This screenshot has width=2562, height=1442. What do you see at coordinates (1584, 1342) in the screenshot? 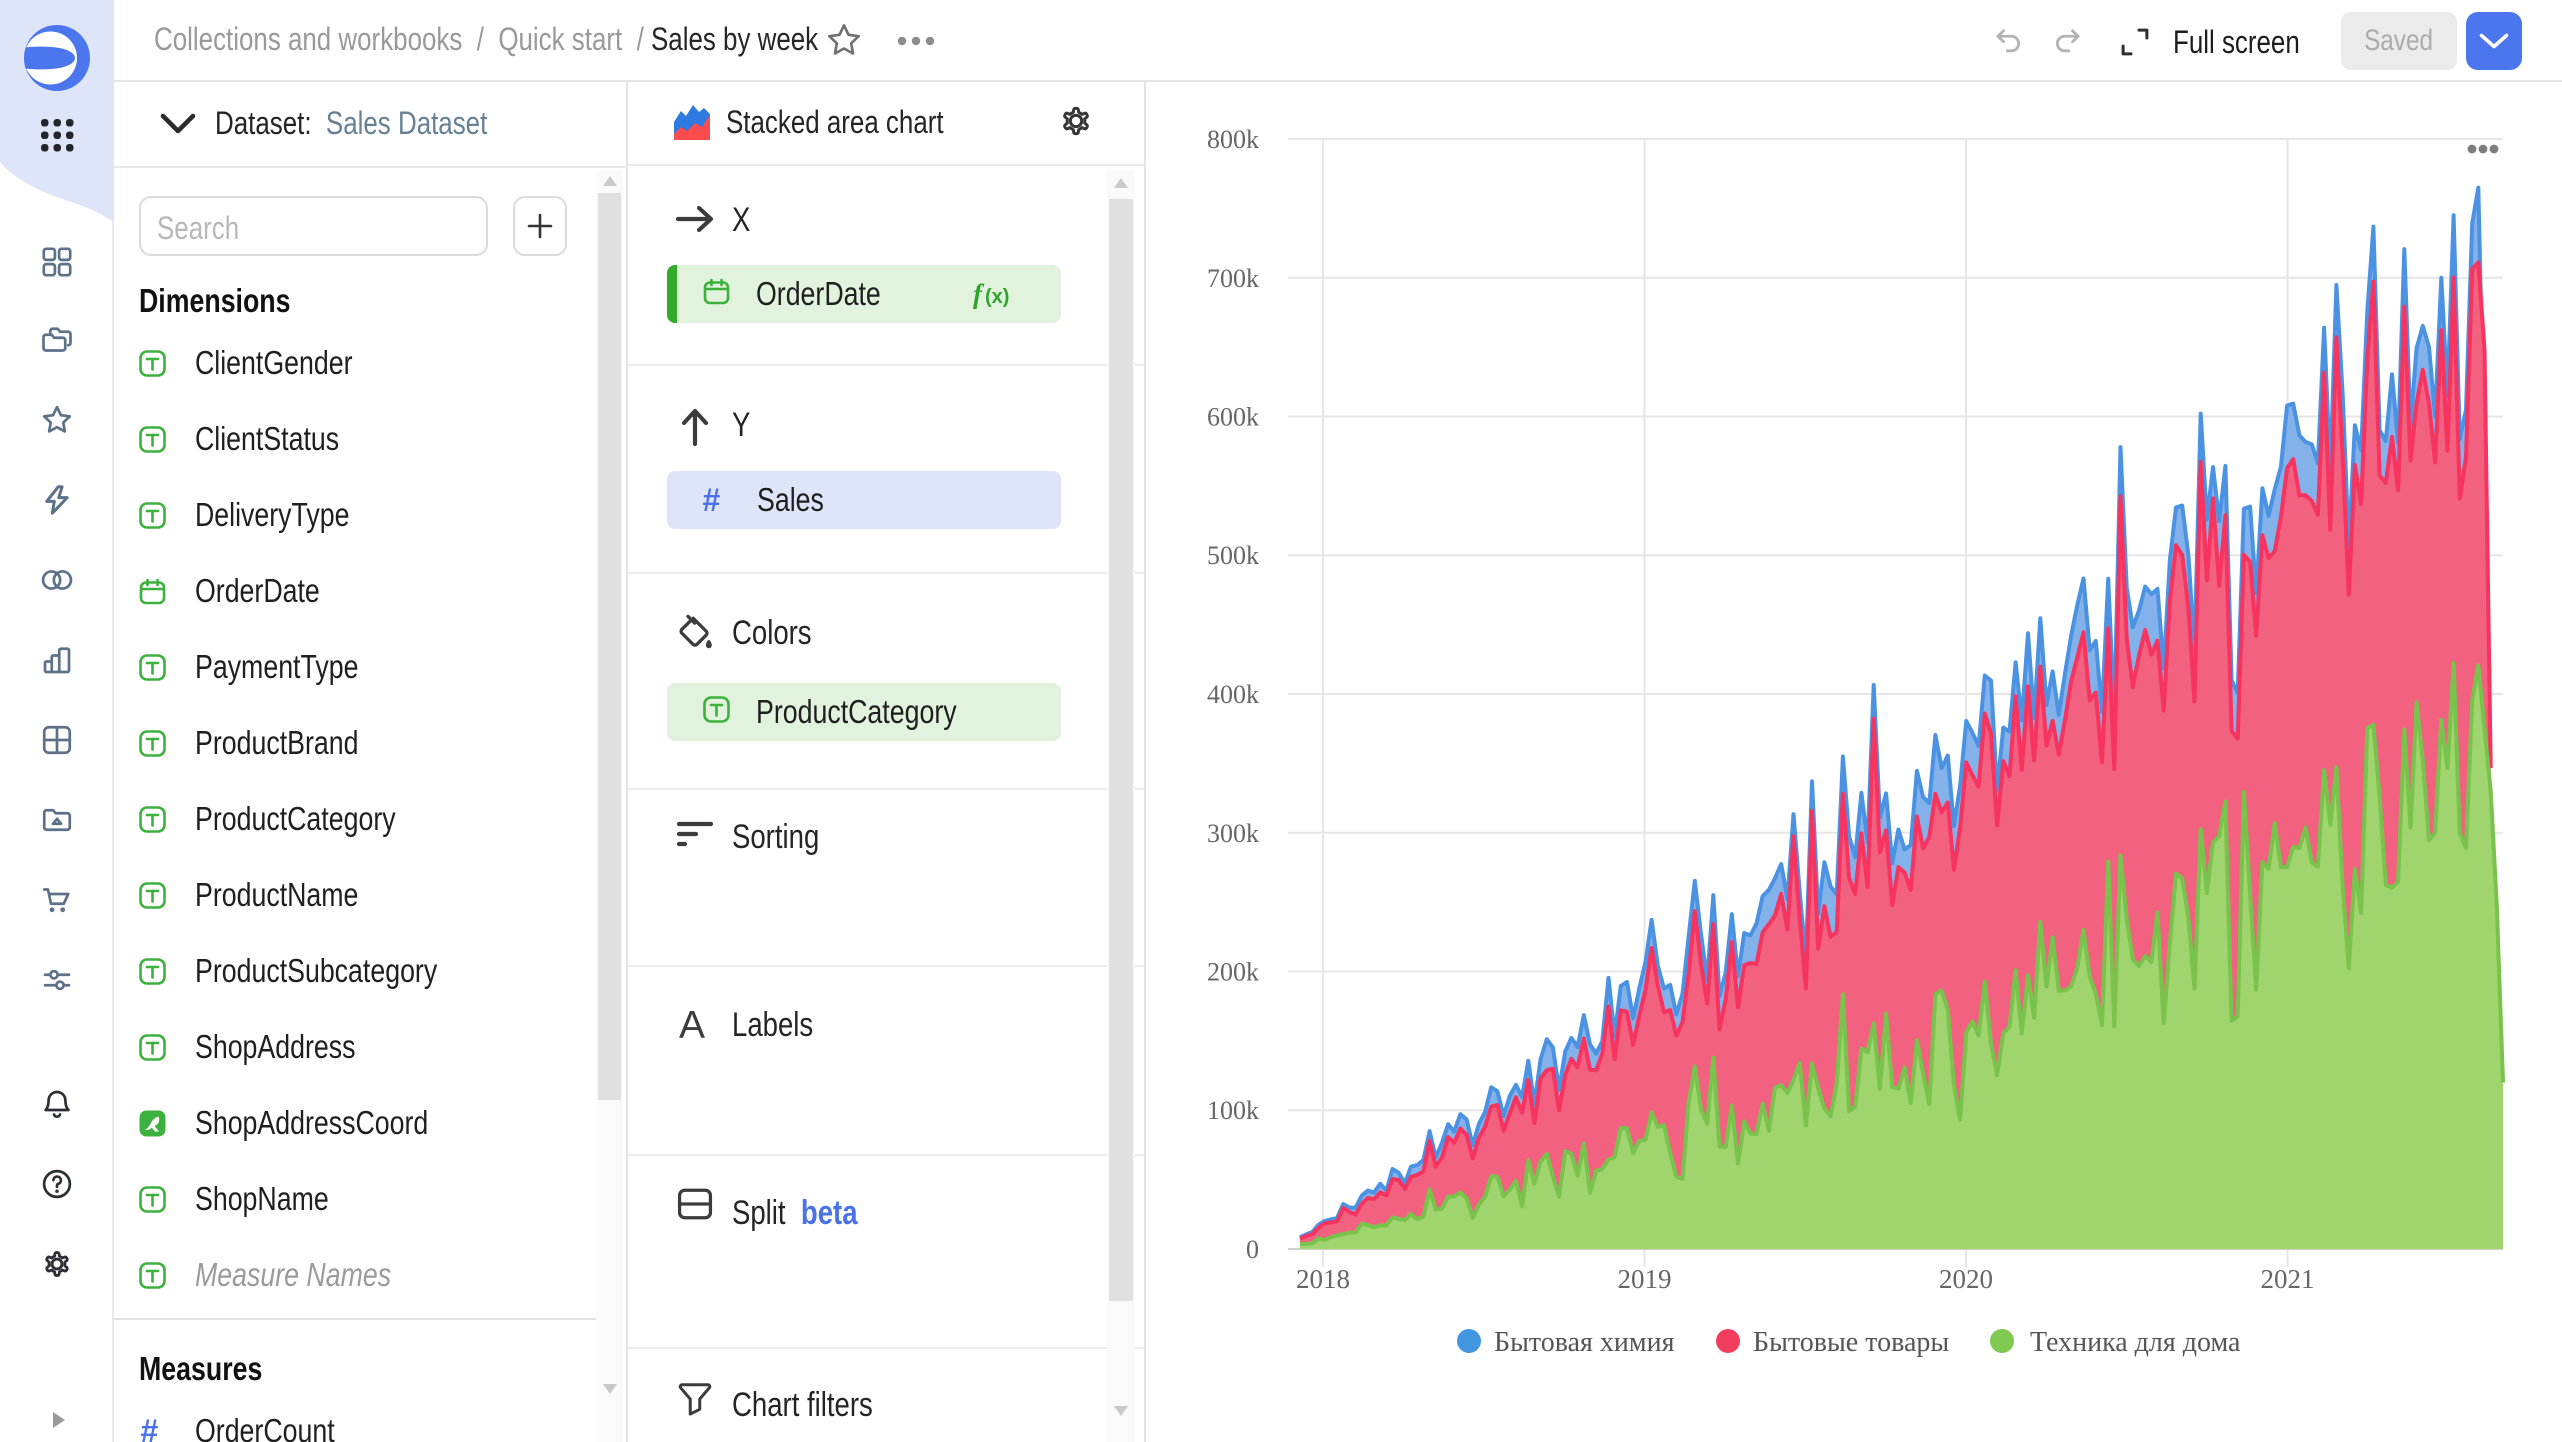
I see `svg-text: Бытовая химия` at bounding box center [1584, 1342].